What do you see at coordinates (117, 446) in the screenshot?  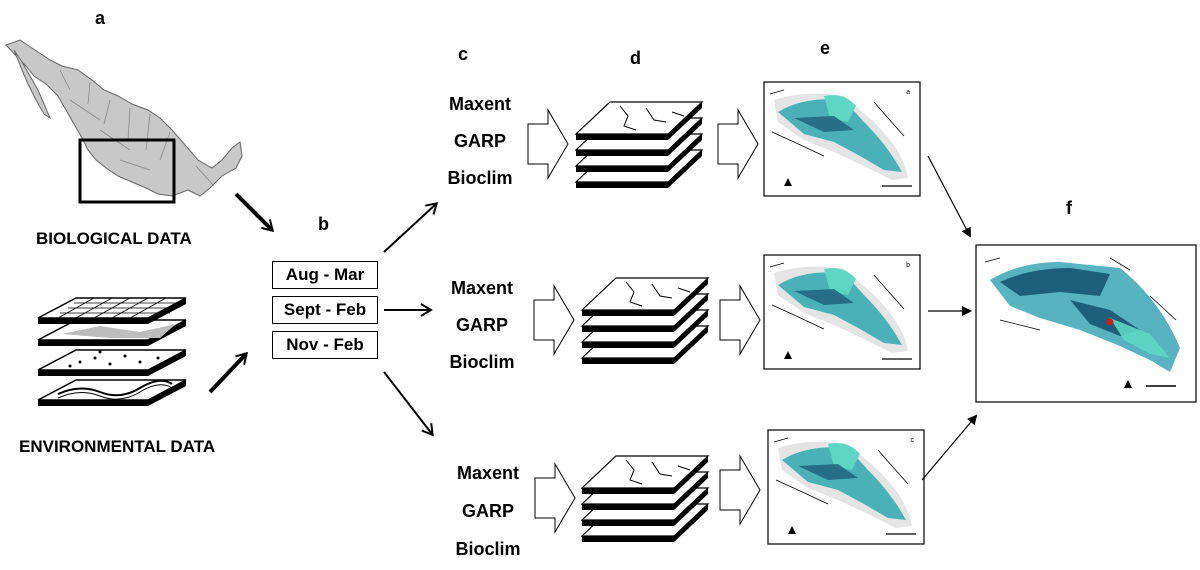 I see `environmental-data-label: ENVIRONMENTAL DATA` at bounding box center [117, 446].